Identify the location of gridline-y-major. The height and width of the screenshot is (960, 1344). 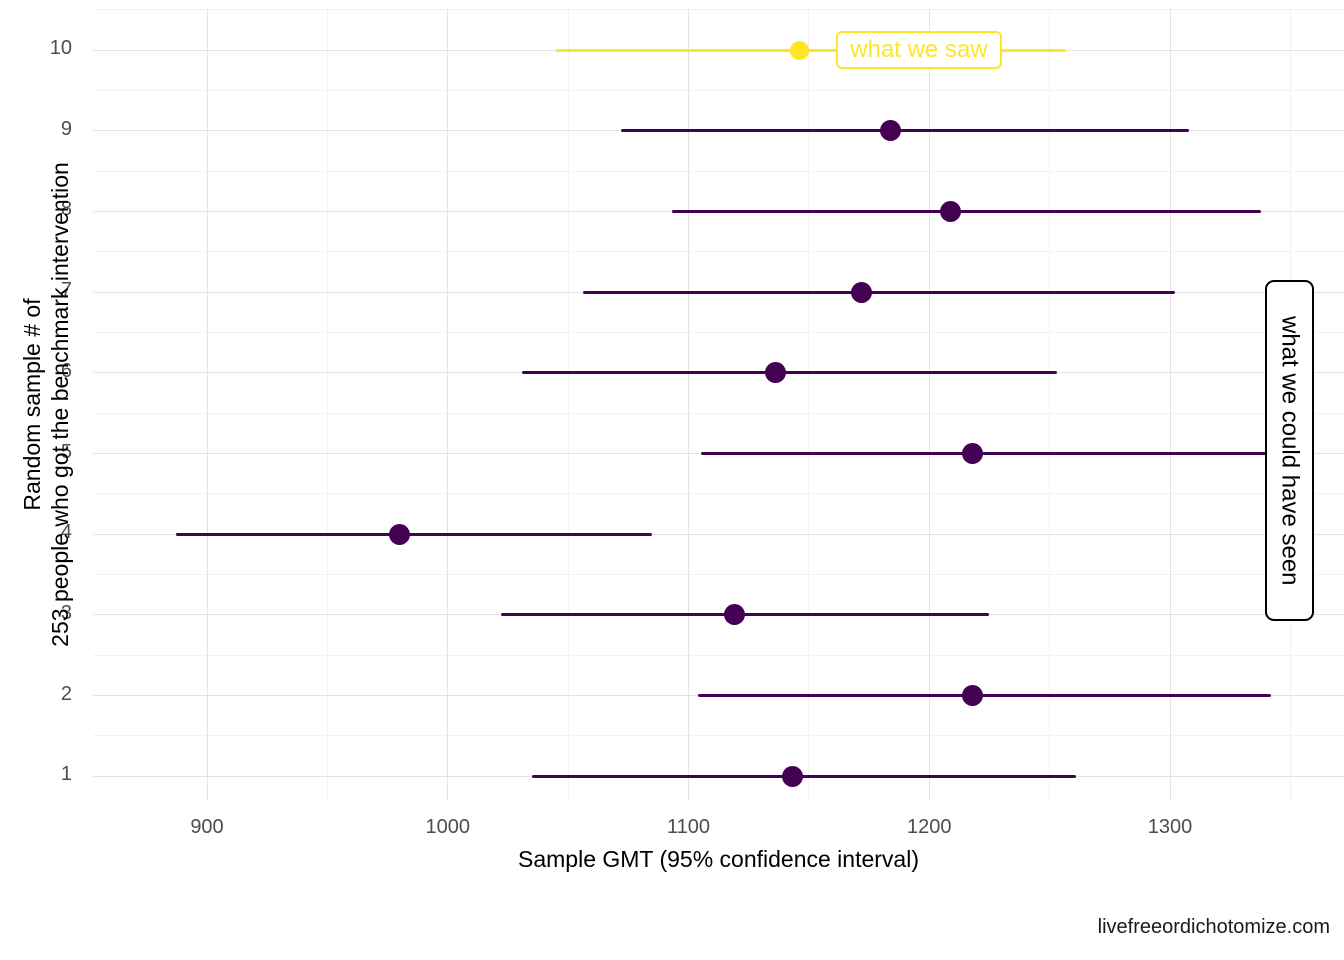
(718, 534).